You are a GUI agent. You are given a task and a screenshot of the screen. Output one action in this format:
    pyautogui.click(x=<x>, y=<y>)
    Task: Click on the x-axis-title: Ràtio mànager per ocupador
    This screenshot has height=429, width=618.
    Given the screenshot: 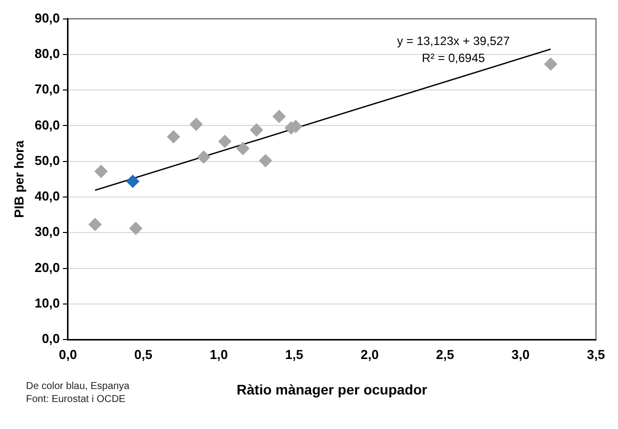 What is the action you would take?
    pyautogui.click(x=332, y=389)
    